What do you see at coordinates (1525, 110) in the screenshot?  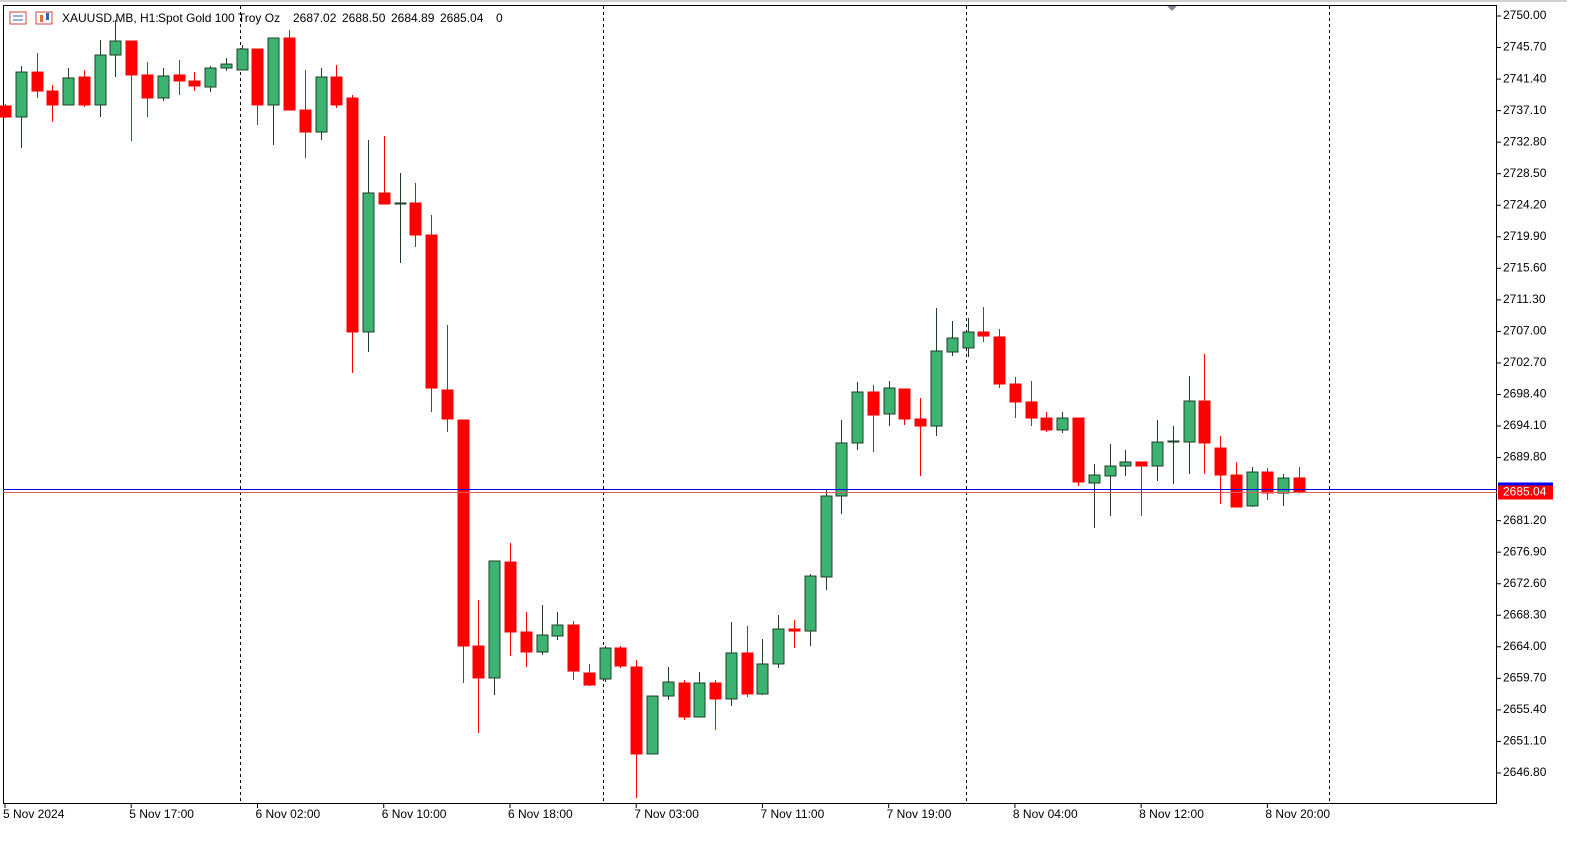 I see `y-tick-label: 2737.10` at bounding box center [1525, 110].